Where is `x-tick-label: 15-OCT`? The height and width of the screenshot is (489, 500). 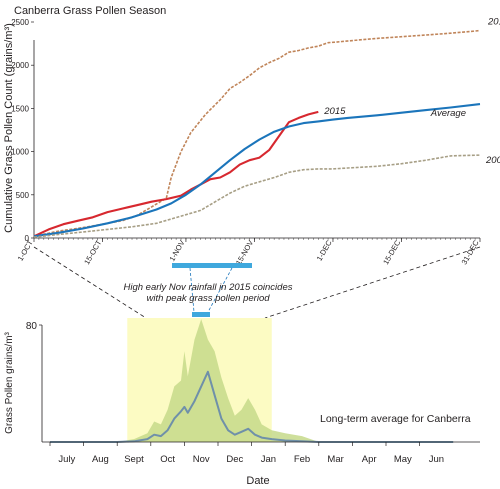 x-tick-label: 15-OCT is located at coordinates (92, 252).